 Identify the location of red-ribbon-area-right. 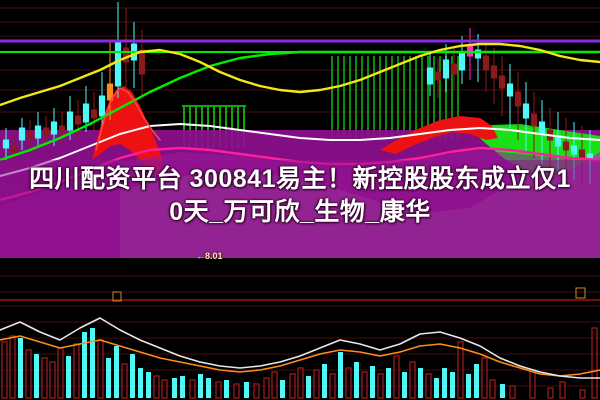
(439, 135).